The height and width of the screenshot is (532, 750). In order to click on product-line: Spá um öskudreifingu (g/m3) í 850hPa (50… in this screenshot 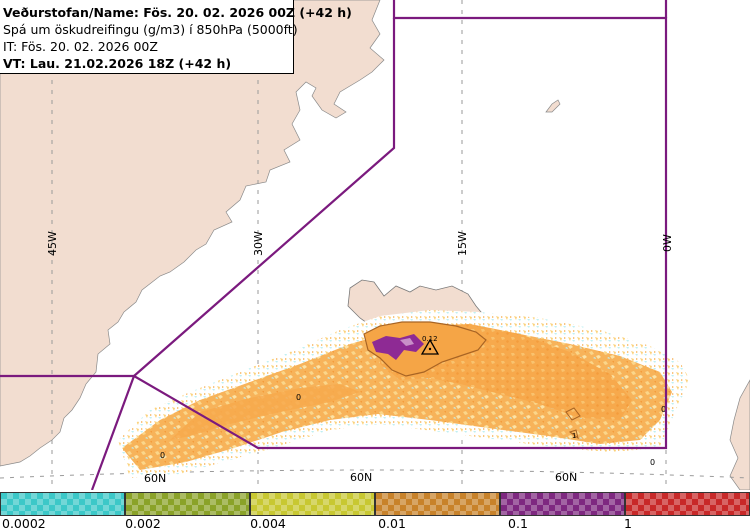, I will do `click(150, 29)`.